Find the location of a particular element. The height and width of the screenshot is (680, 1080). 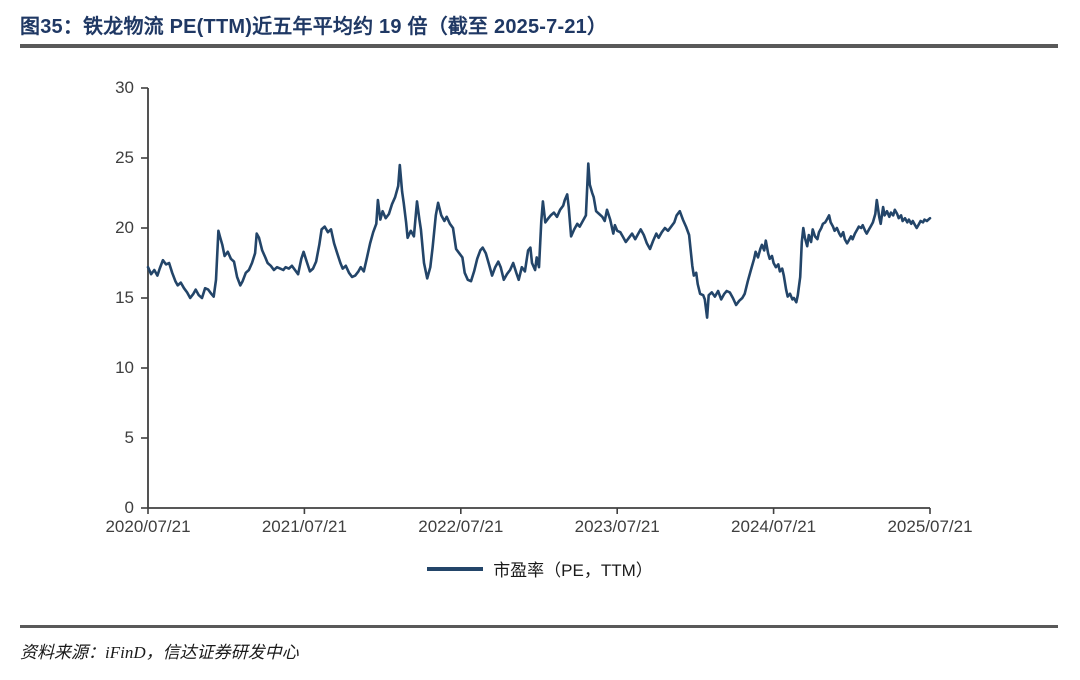

y-tick-label: 30 is located at coordinates (124, 87).